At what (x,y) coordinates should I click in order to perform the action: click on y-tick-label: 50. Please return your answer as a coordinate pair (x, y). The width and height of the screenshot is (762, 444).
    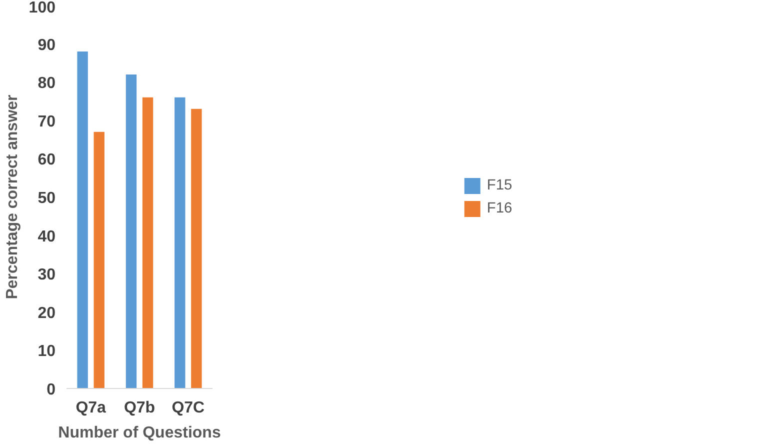
    Looking at the image, I should click on (47, 198).